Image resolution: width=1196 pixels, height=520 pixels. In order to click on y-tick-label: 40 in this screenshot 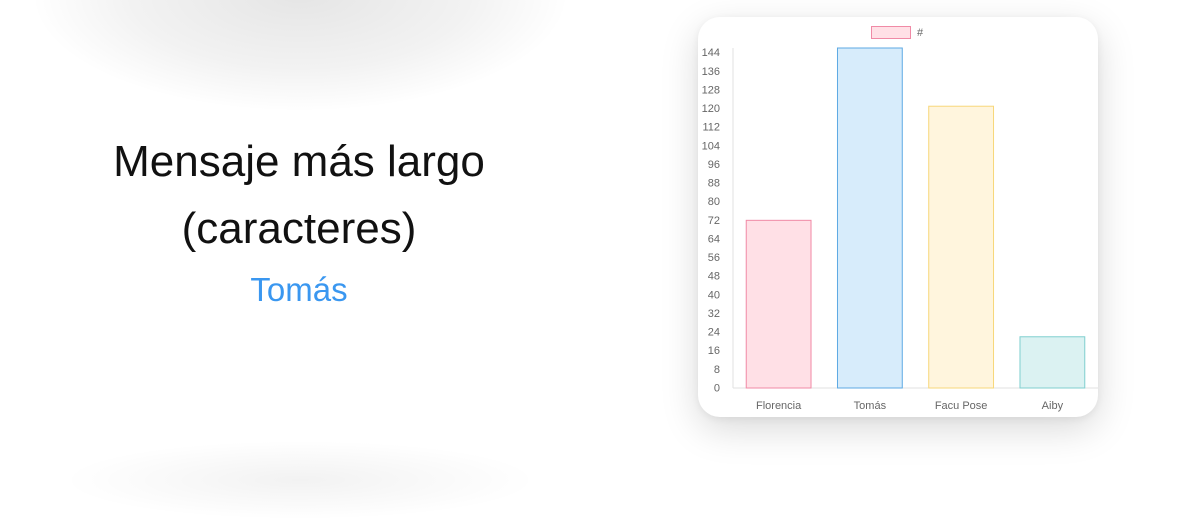, I will do `click(714, 295)`.